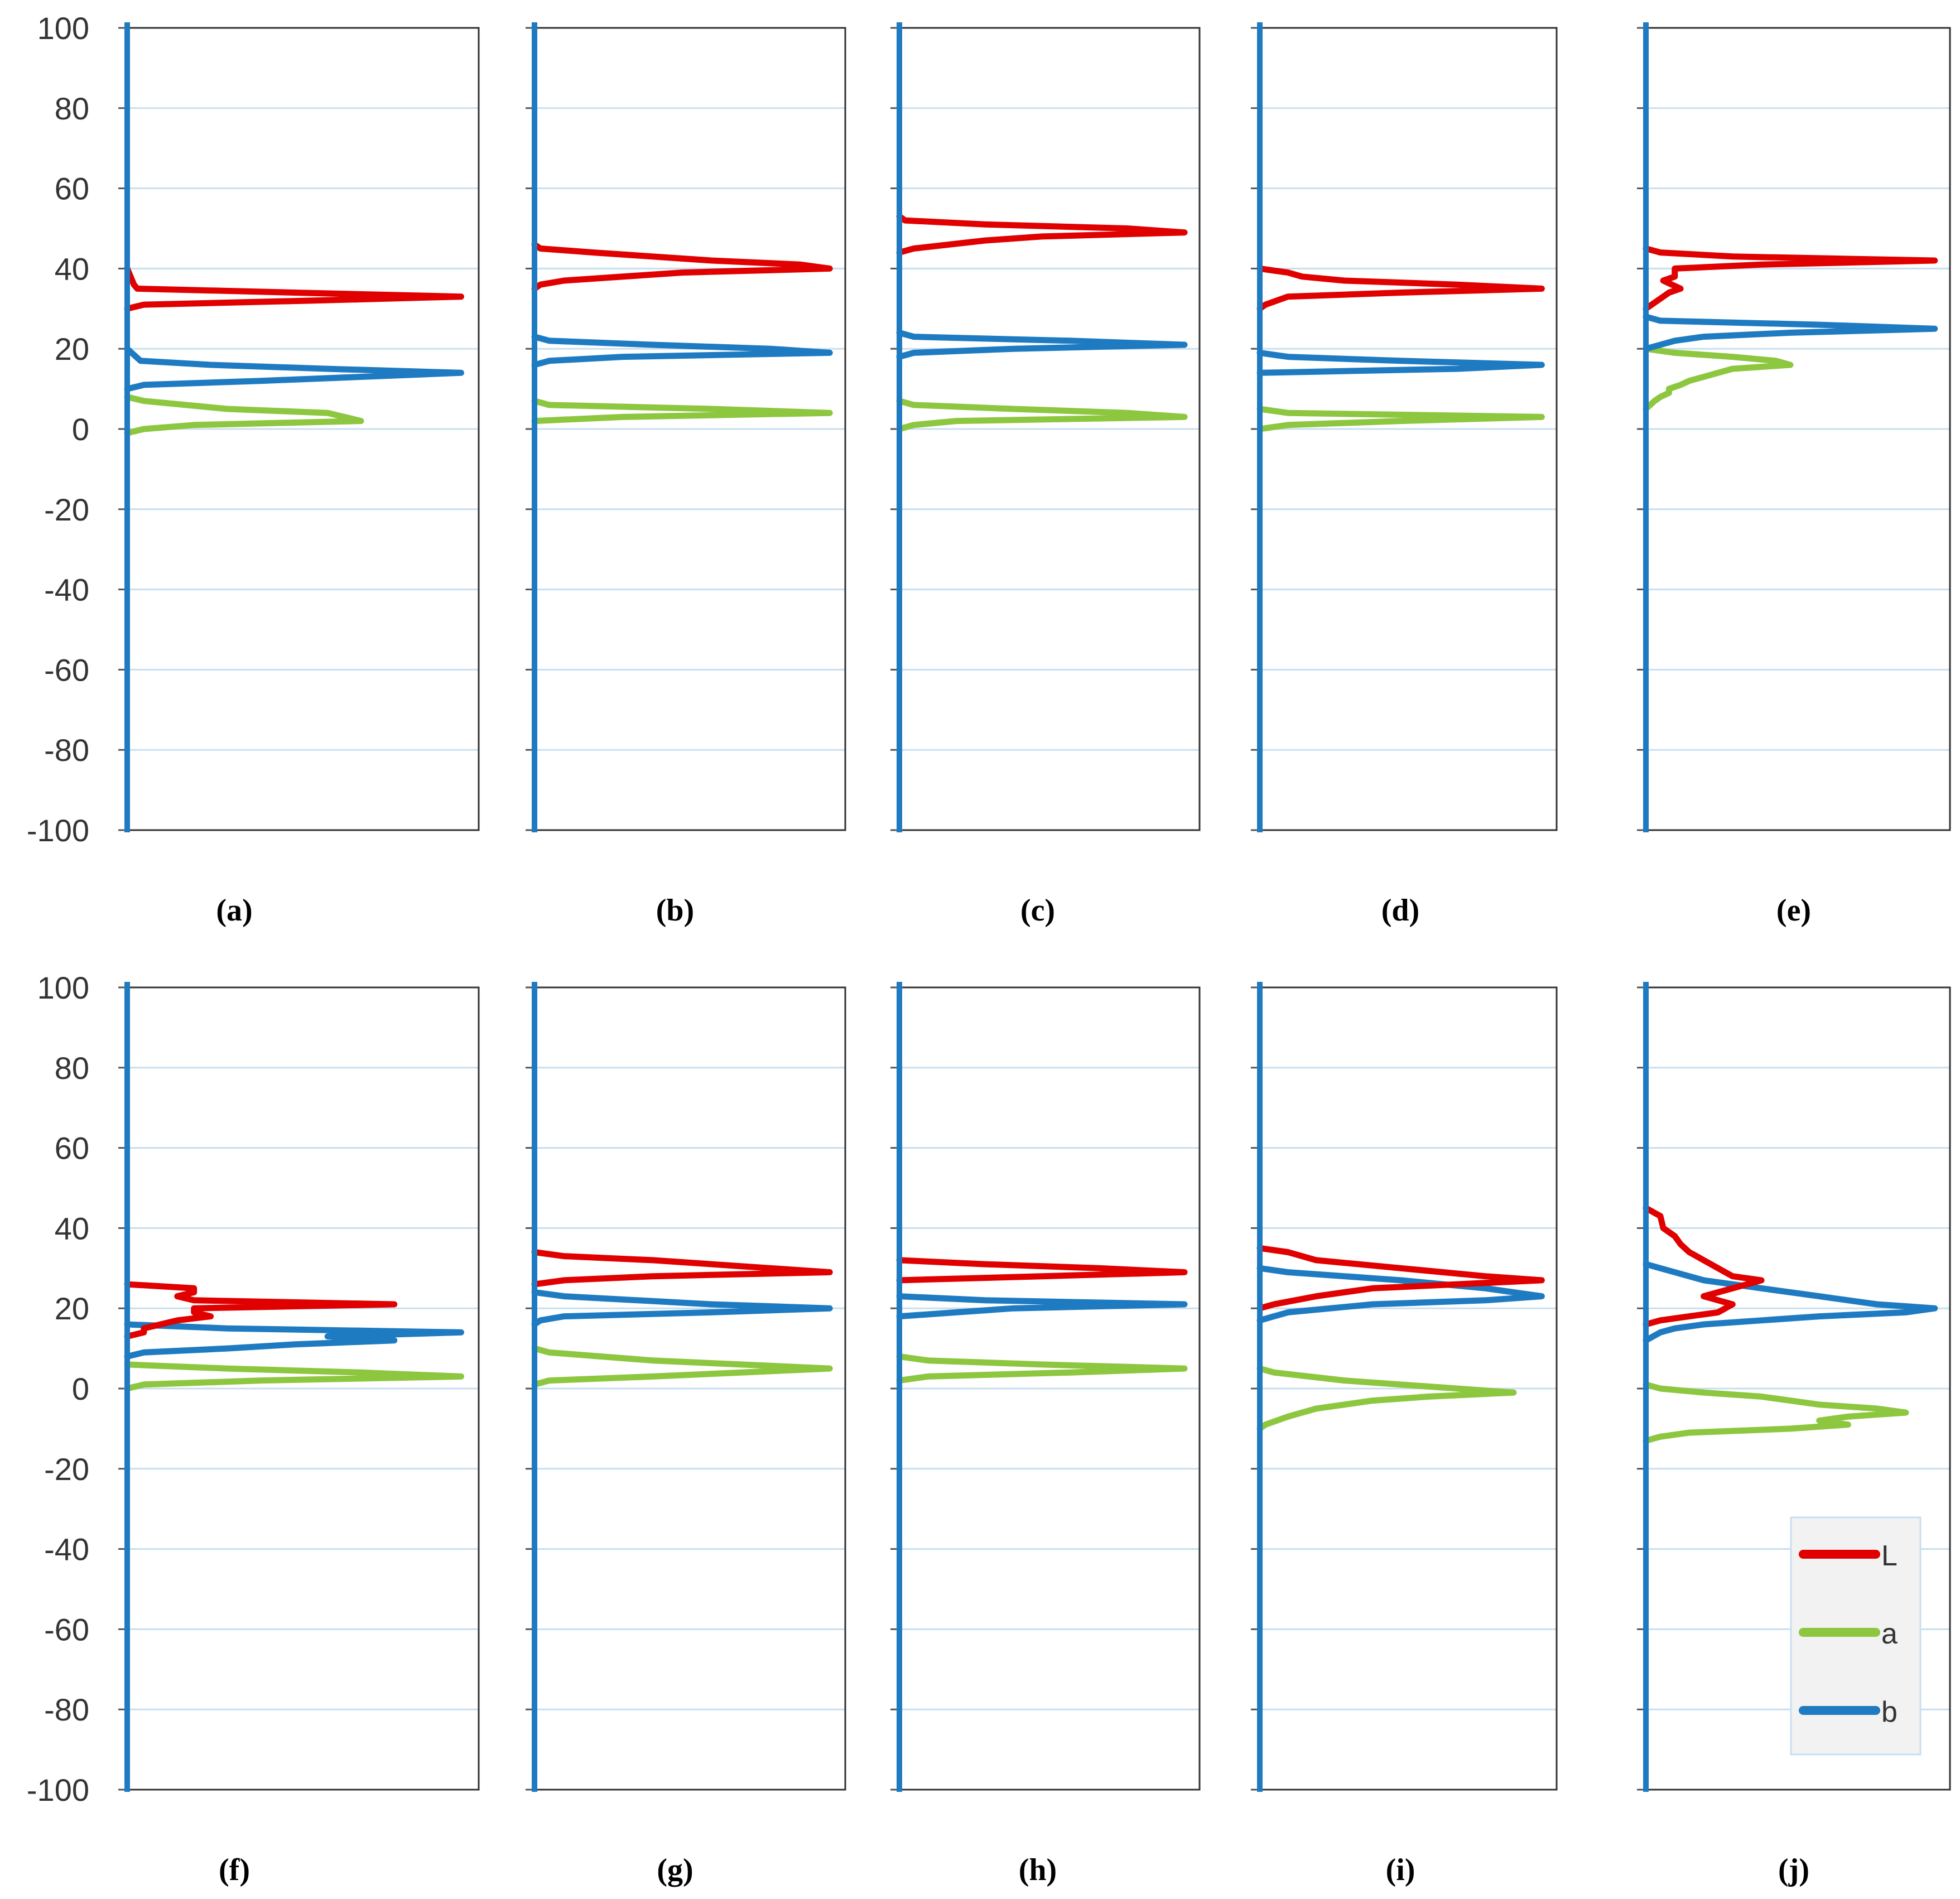  I want to click on panel-label: (e), so click(1793, 910).